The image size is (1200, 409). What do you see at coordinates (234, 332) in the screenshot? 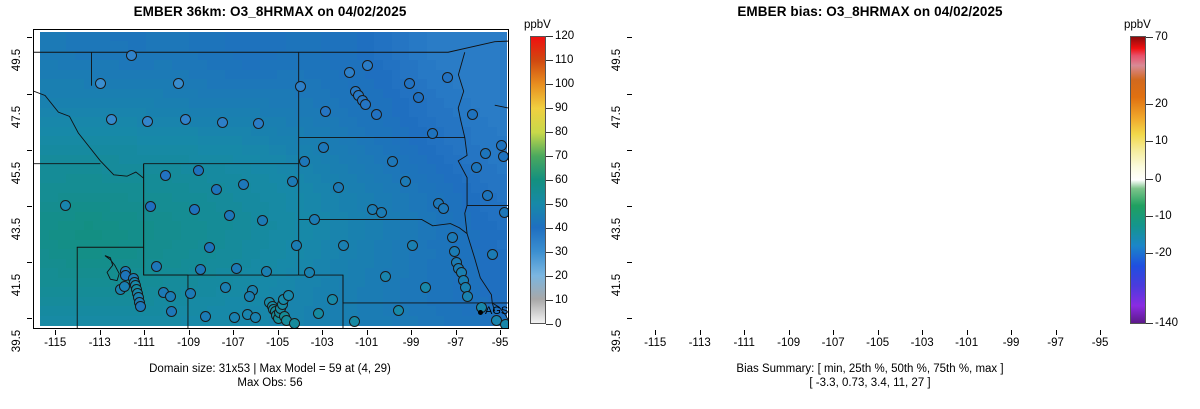
I see `x-tick-mark` at bounding box center [234, 332].